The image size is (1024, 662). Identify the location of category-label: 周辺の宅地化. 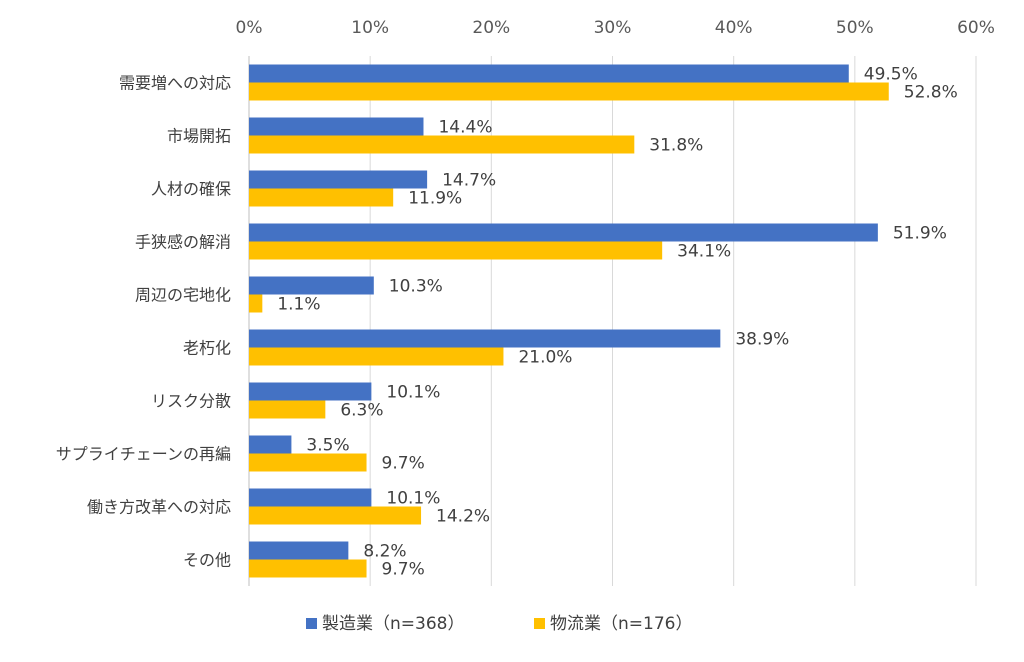
(183, 295).